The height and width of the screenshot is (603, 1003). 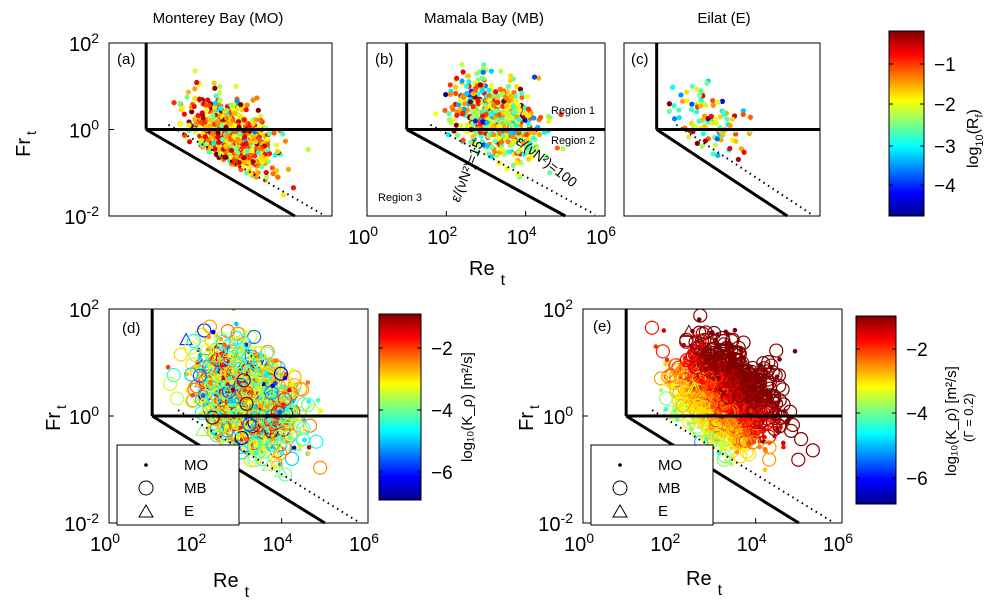 I want to click on legend-d-circle-icon, so click(x=146, y=488).